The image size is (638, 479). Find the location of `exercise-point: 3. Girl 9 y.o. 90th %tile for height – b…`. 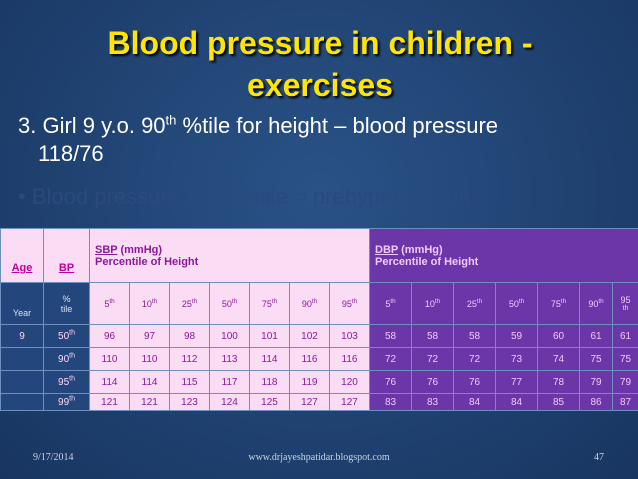

exercise-point: 3. Girl 9 y.o. 90th %tile for height – b… is located at coordinates (318, 140).